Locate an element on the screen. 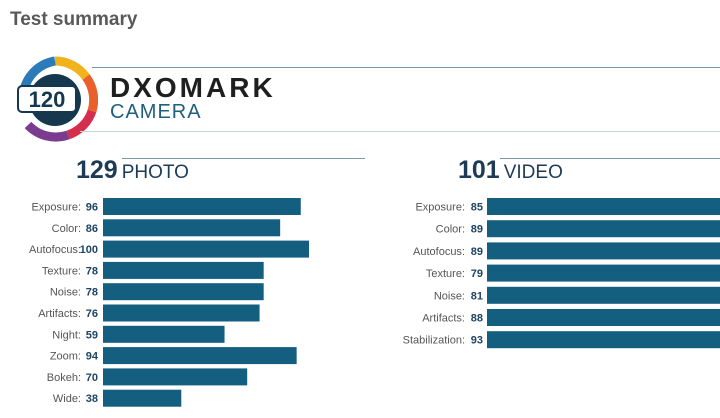 The width and height of the screenshot is (720, 418). photo-header-rule is located at coordinates (243, 158).